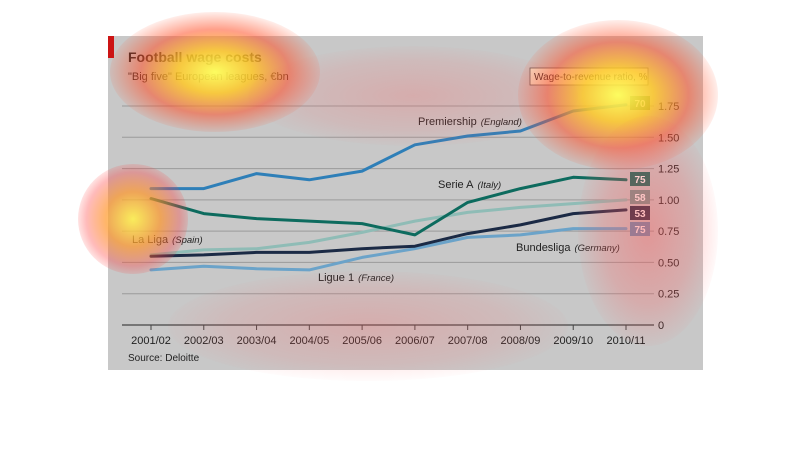 The width and height of the screenshot is (810, 464). I want to click on x-tick-label: 2009/10, so click(573, 341).